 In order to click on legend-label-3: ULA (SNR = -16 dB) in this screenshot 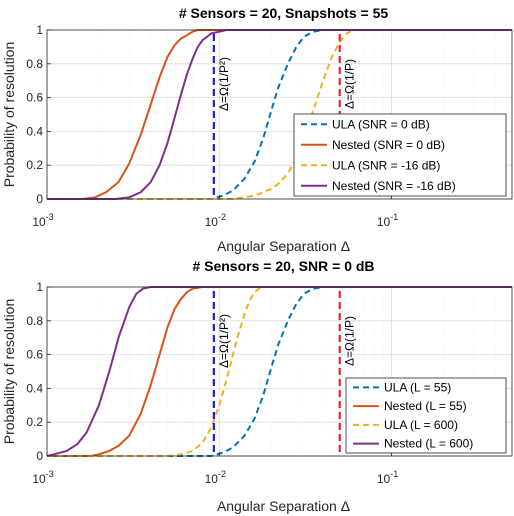, I will do `click(386, 165)`.